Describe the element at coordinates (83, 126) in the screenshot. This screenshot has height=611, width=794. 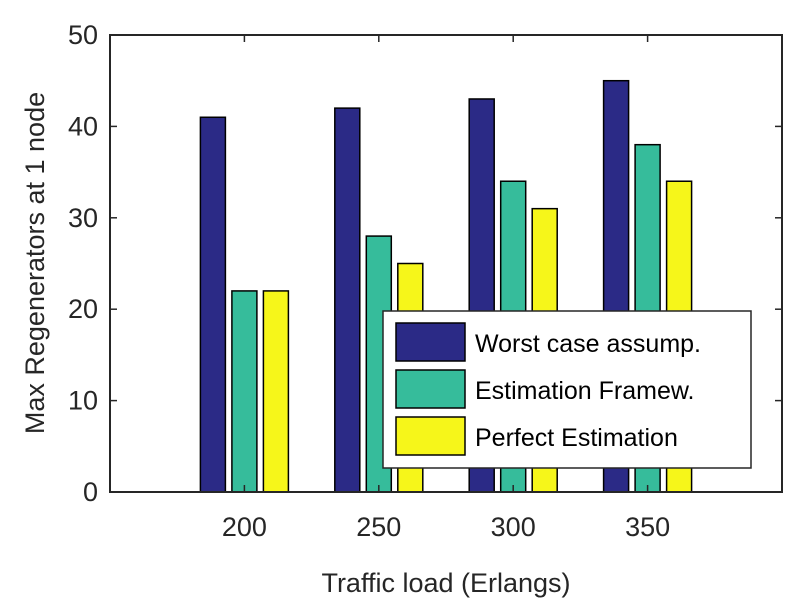
I see `y-tick-label: 40` at that location.